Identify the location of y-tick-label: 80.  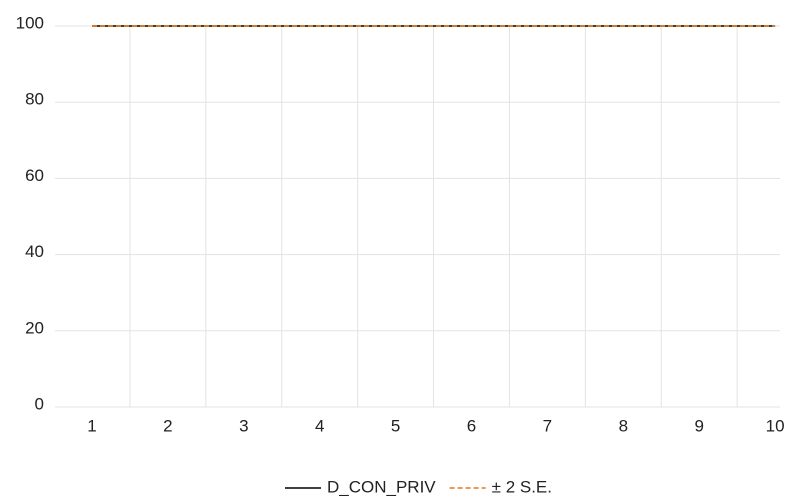
(34, 99).